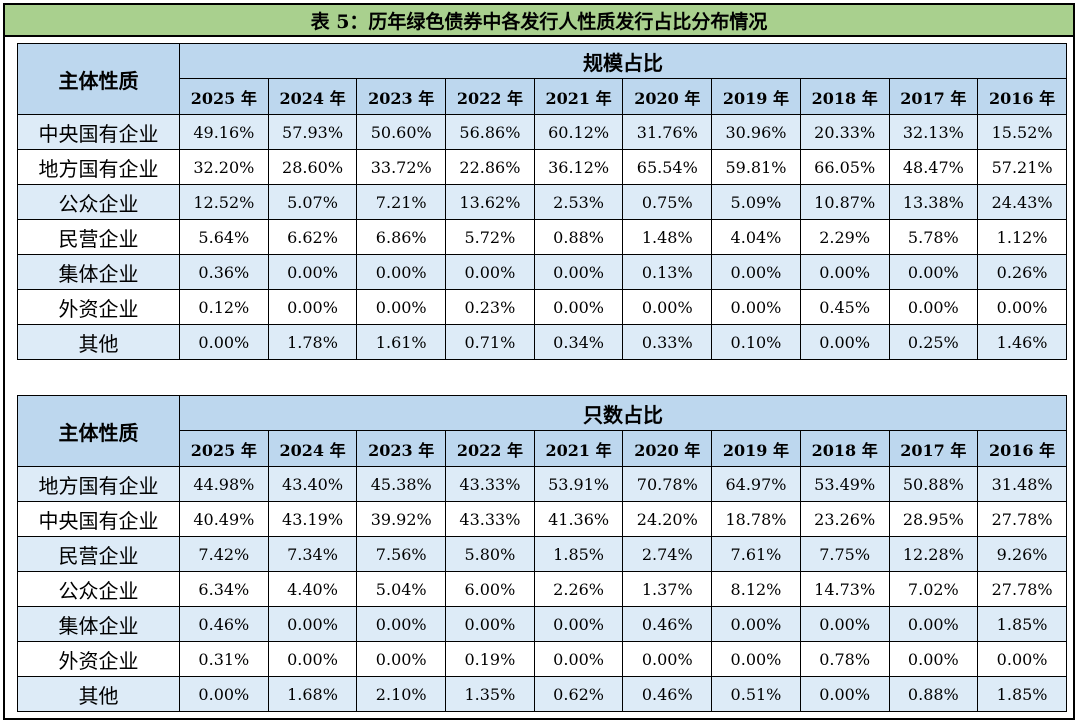  I want to click on table-cell: 0.12%, so click(224, 307).